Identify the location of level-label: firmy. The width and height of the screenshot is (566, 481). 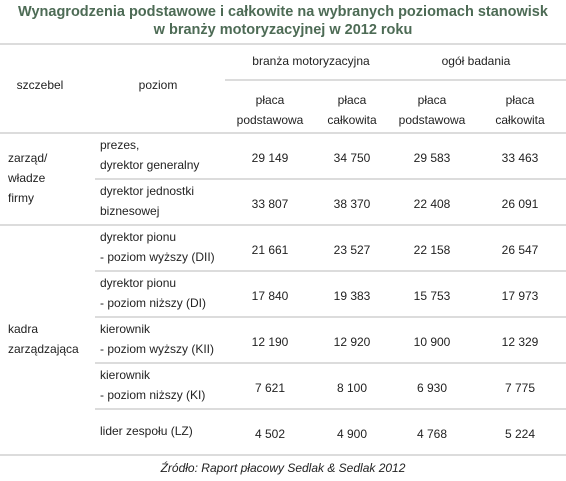
(21, 198).